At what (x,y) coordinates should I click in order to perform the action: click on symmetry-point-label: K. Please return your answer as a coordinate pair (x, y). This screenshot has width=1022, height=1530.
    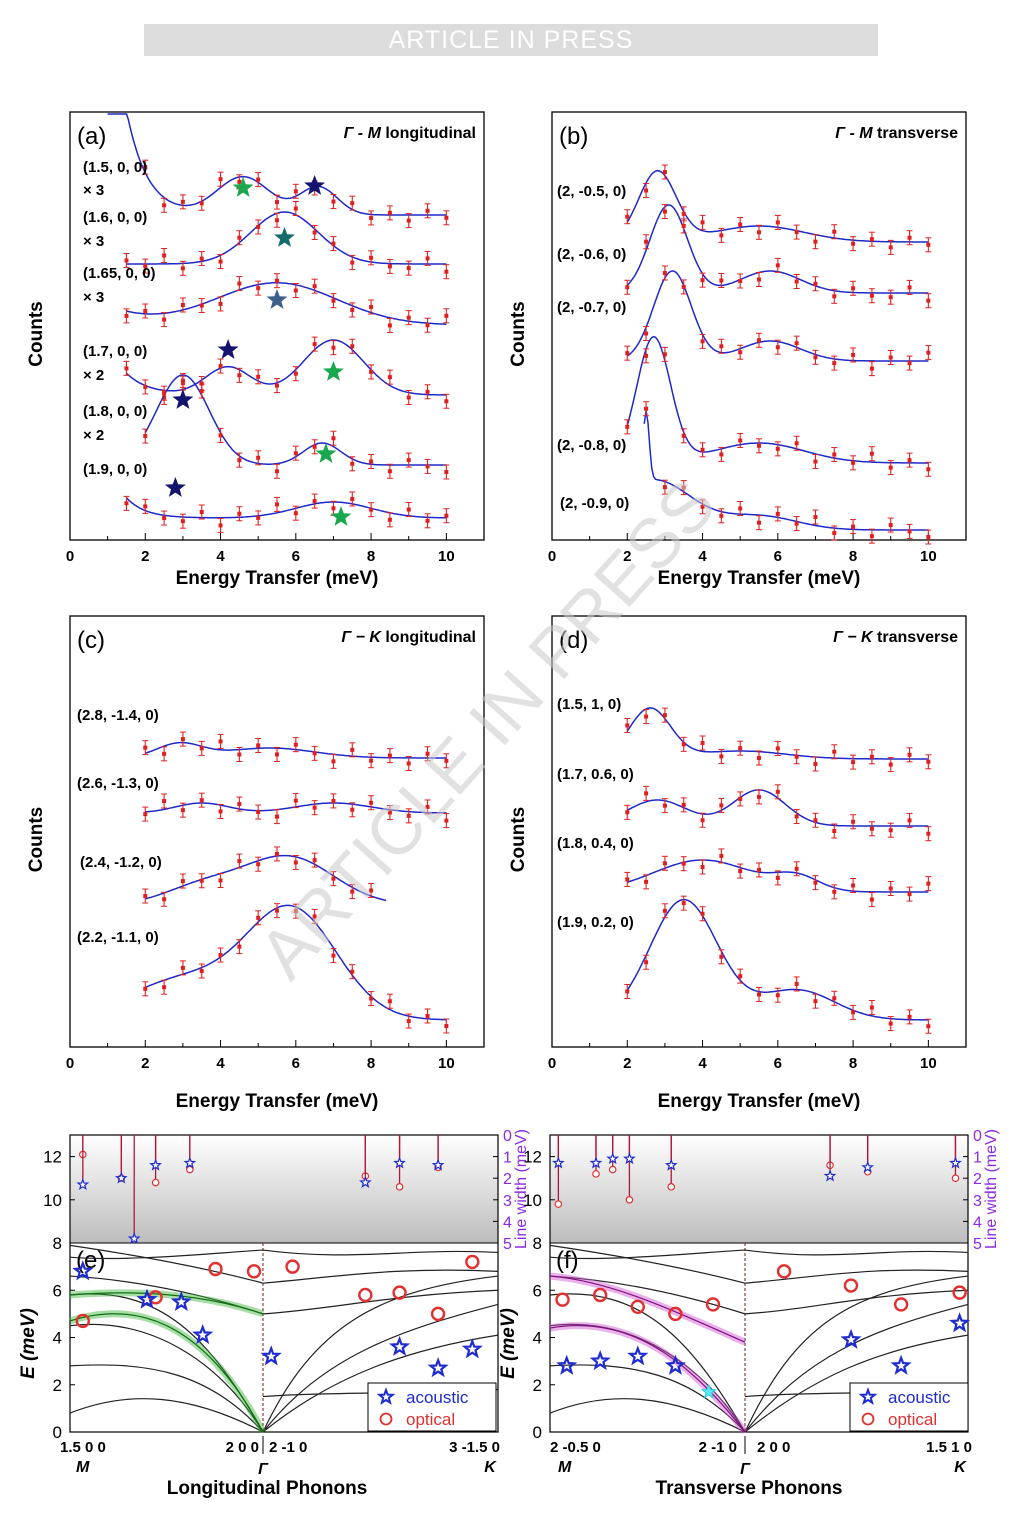
    Looking at the image, I should click on (960, 1467).